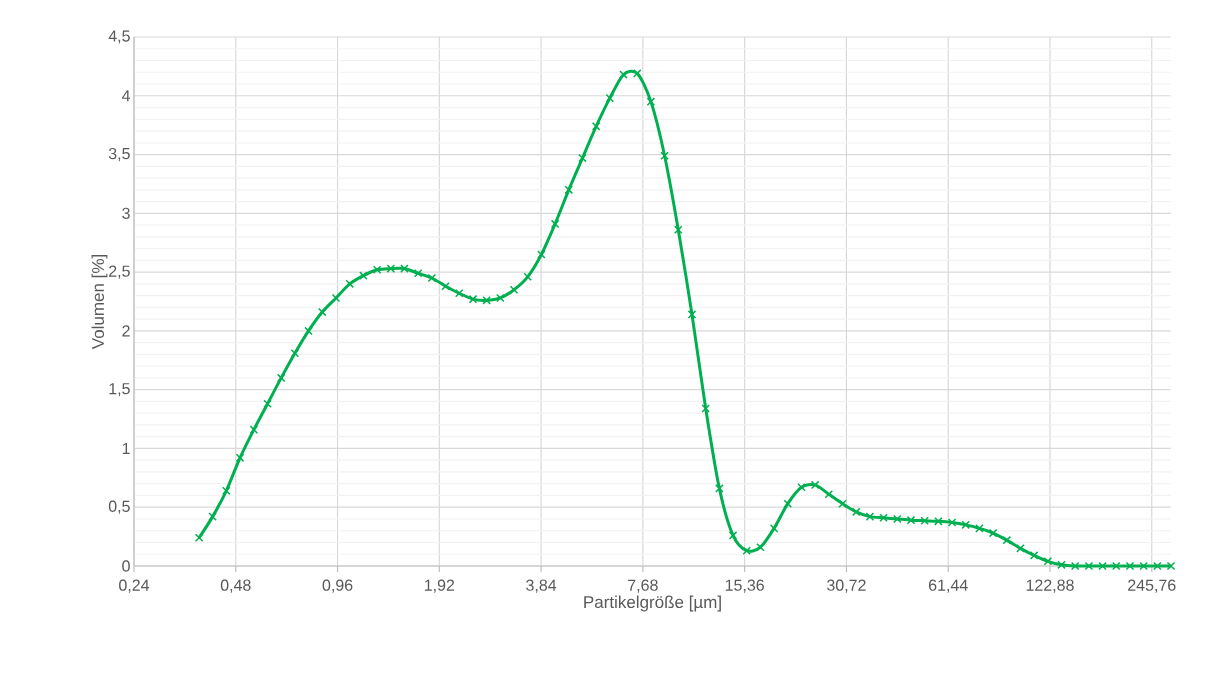 The image size is (1218, 677). What do you see at coordinates (1050, 586) in the screenshot?
I see `x-tick-label: 122,88` at bounding box center [1050, 586].